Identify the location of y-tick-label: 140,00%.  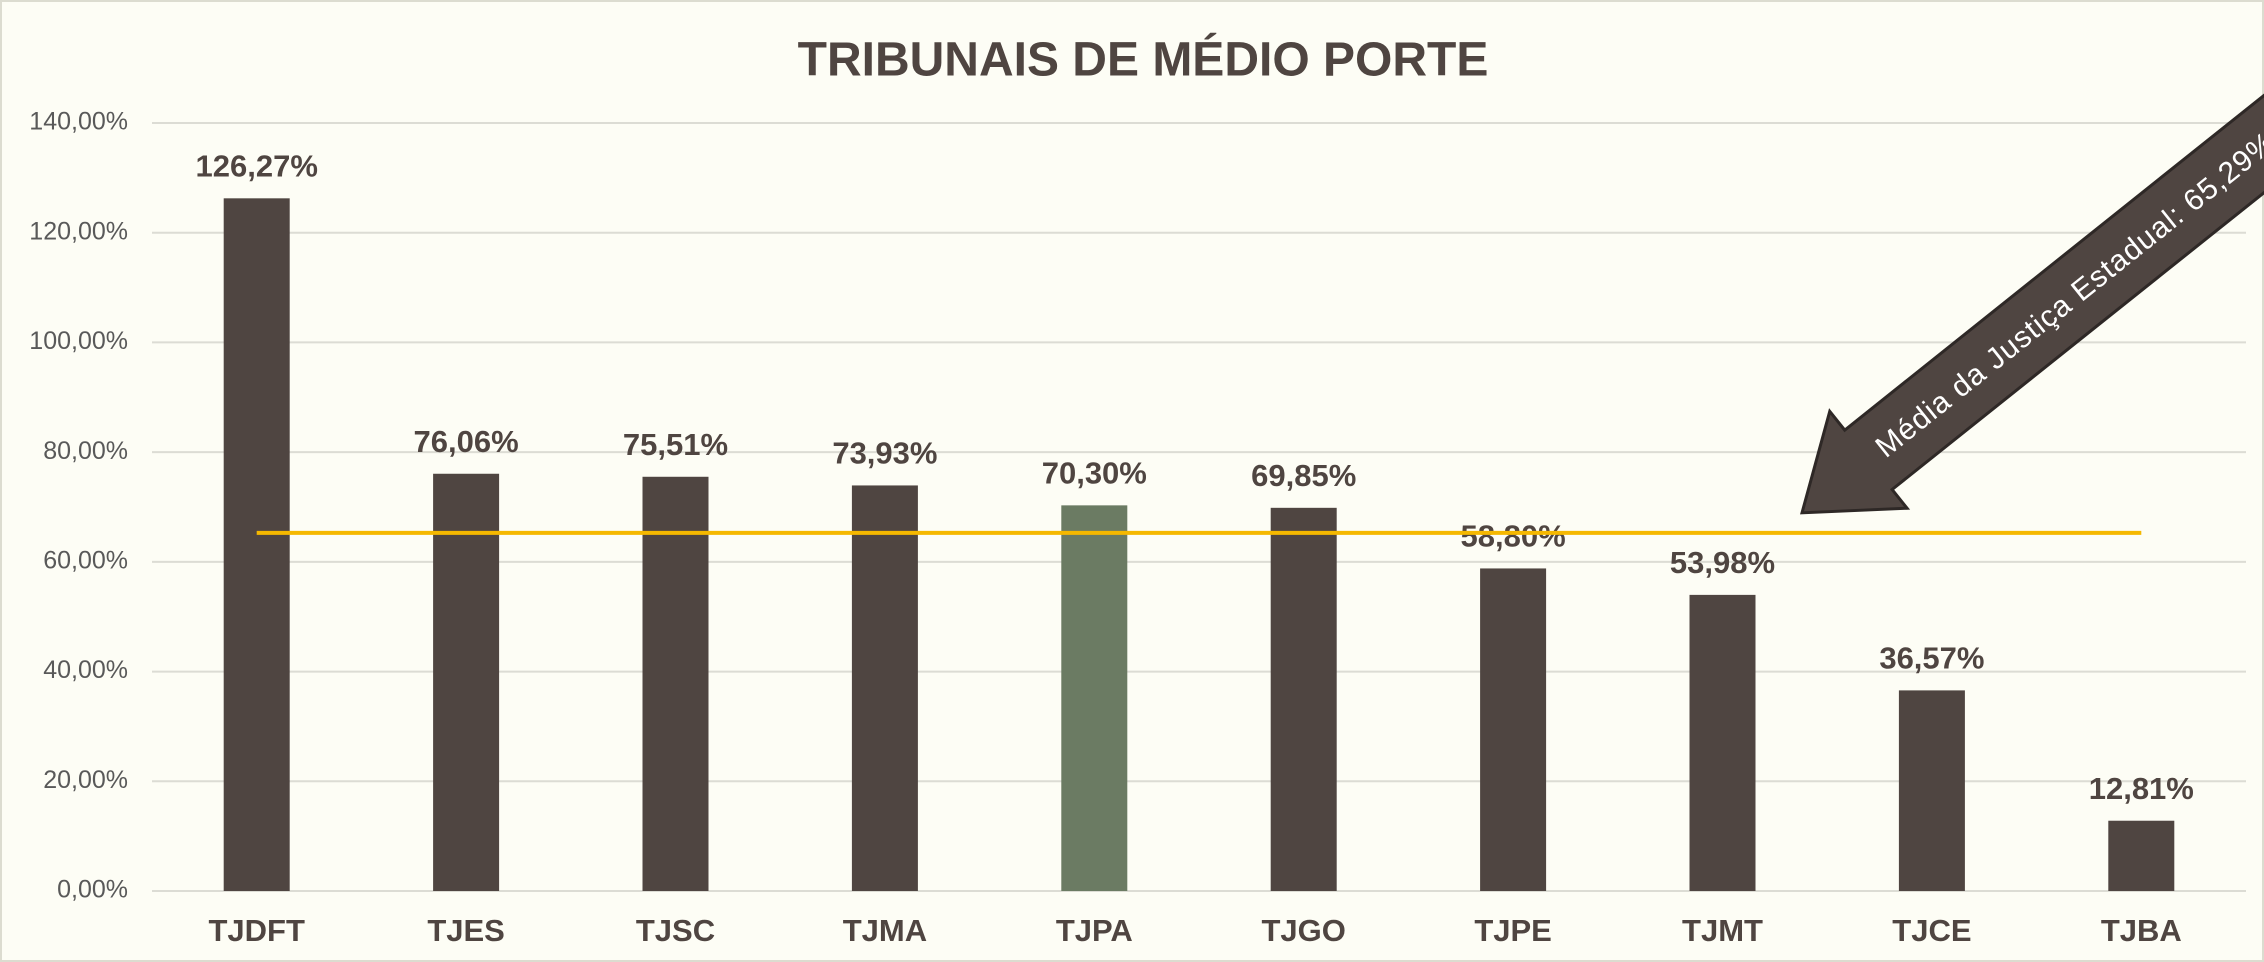
(78, 122).